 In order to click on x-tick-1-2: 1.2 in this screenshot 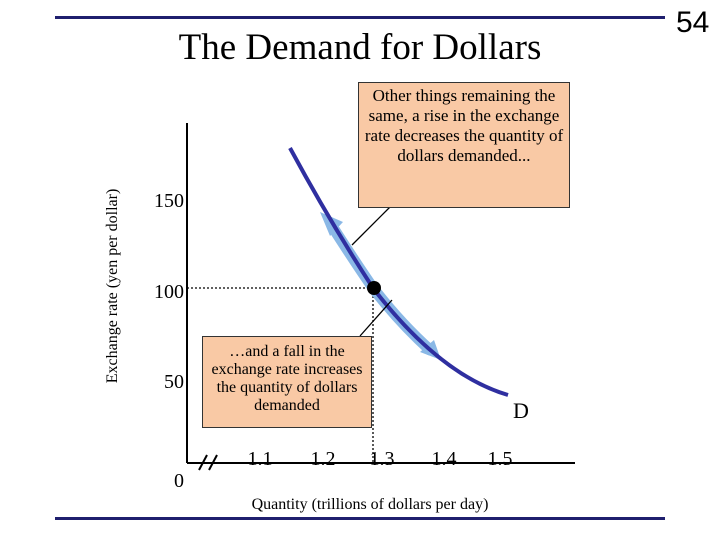, I will do `click(323, 459)`.